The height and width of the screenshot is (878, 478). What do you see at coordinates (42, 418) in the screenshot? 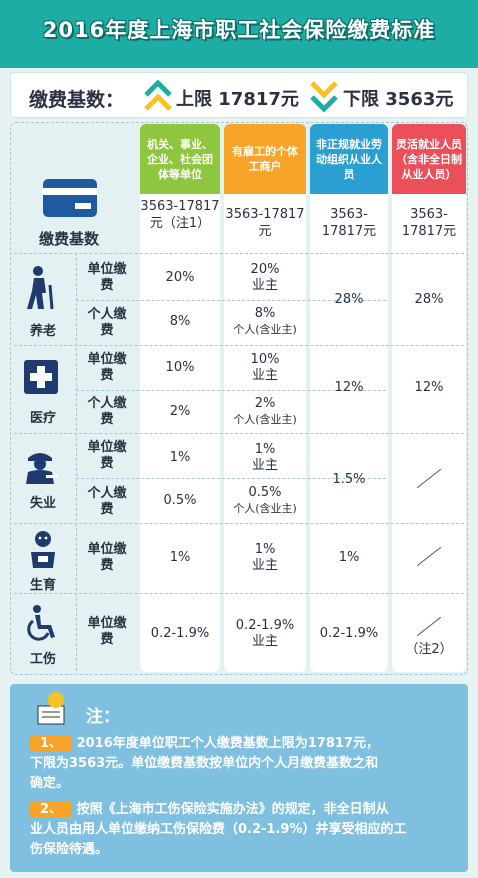
I see `row-label-medical: 医疗` at bounding box center [42, 418].